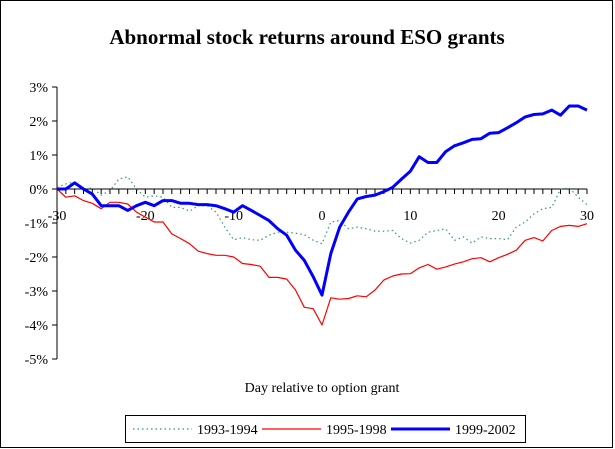 This screenshot has height=449, width=615. What do you see at coordinates (233, 216) in the screenshot?
I see `x-tick-label: -10` at bounding box center [233, 216].